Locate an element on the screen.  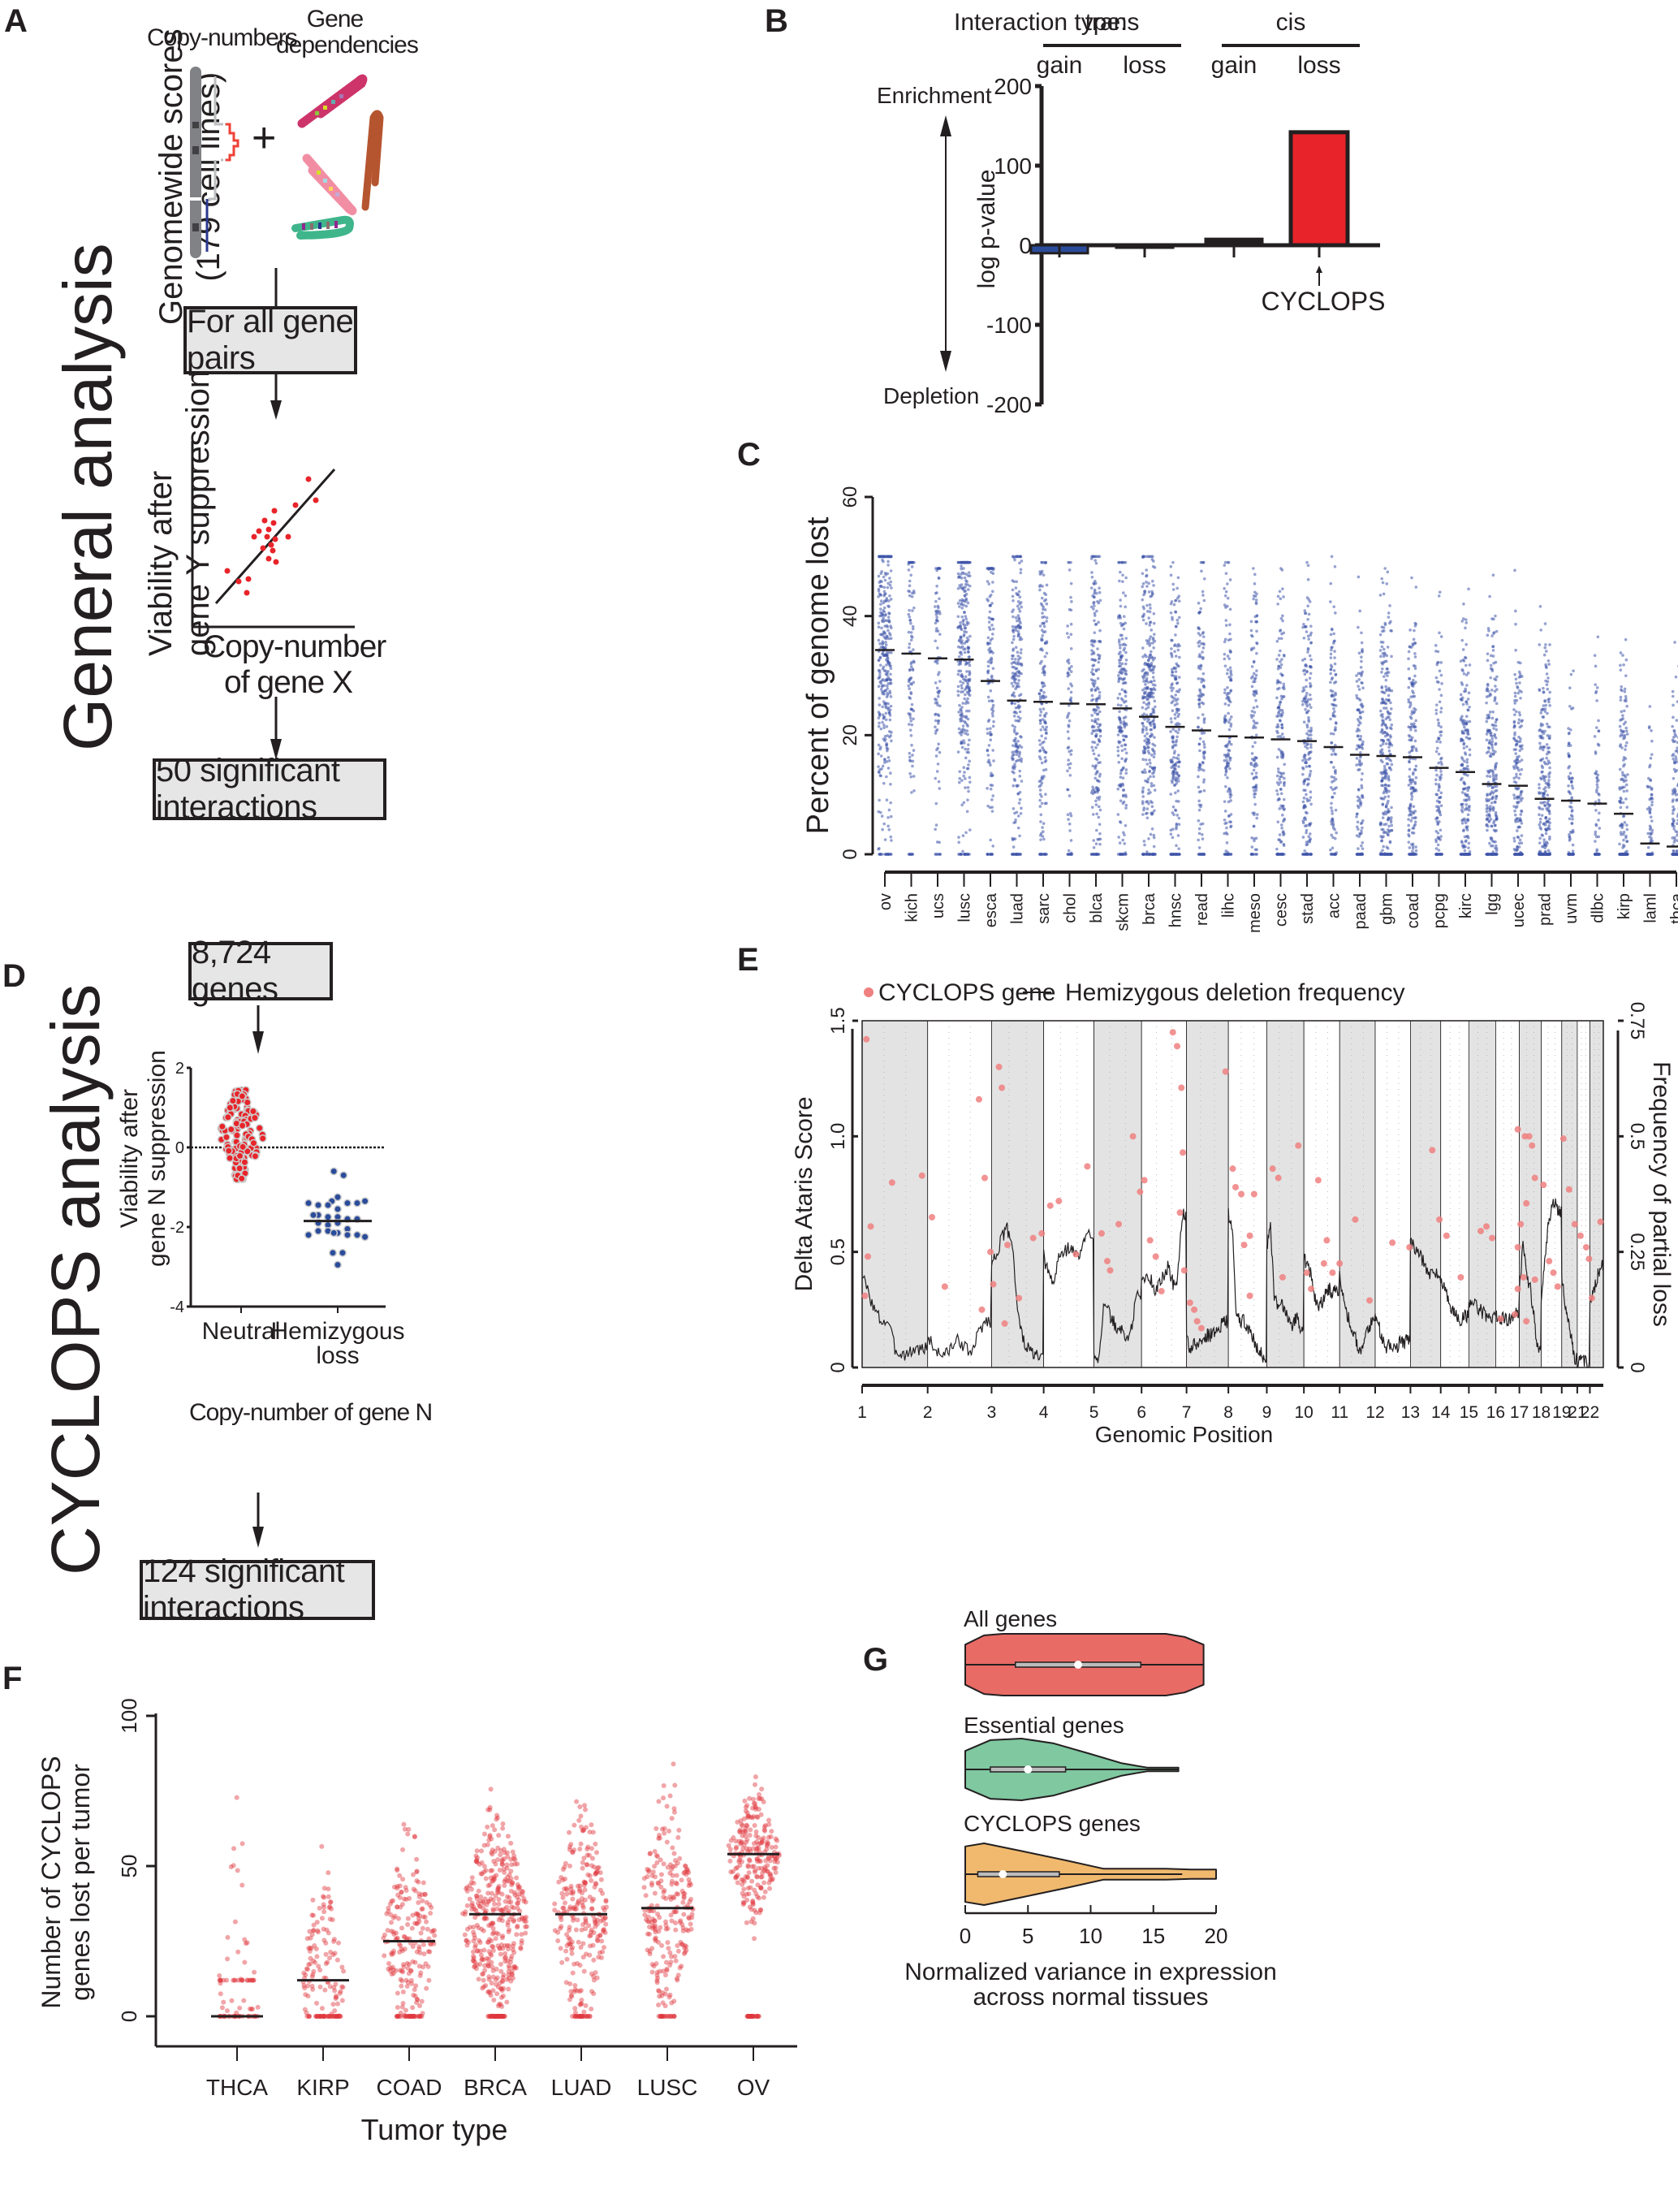
chart-c-xtick-label: sarc is located at coordinates (1044, 908).